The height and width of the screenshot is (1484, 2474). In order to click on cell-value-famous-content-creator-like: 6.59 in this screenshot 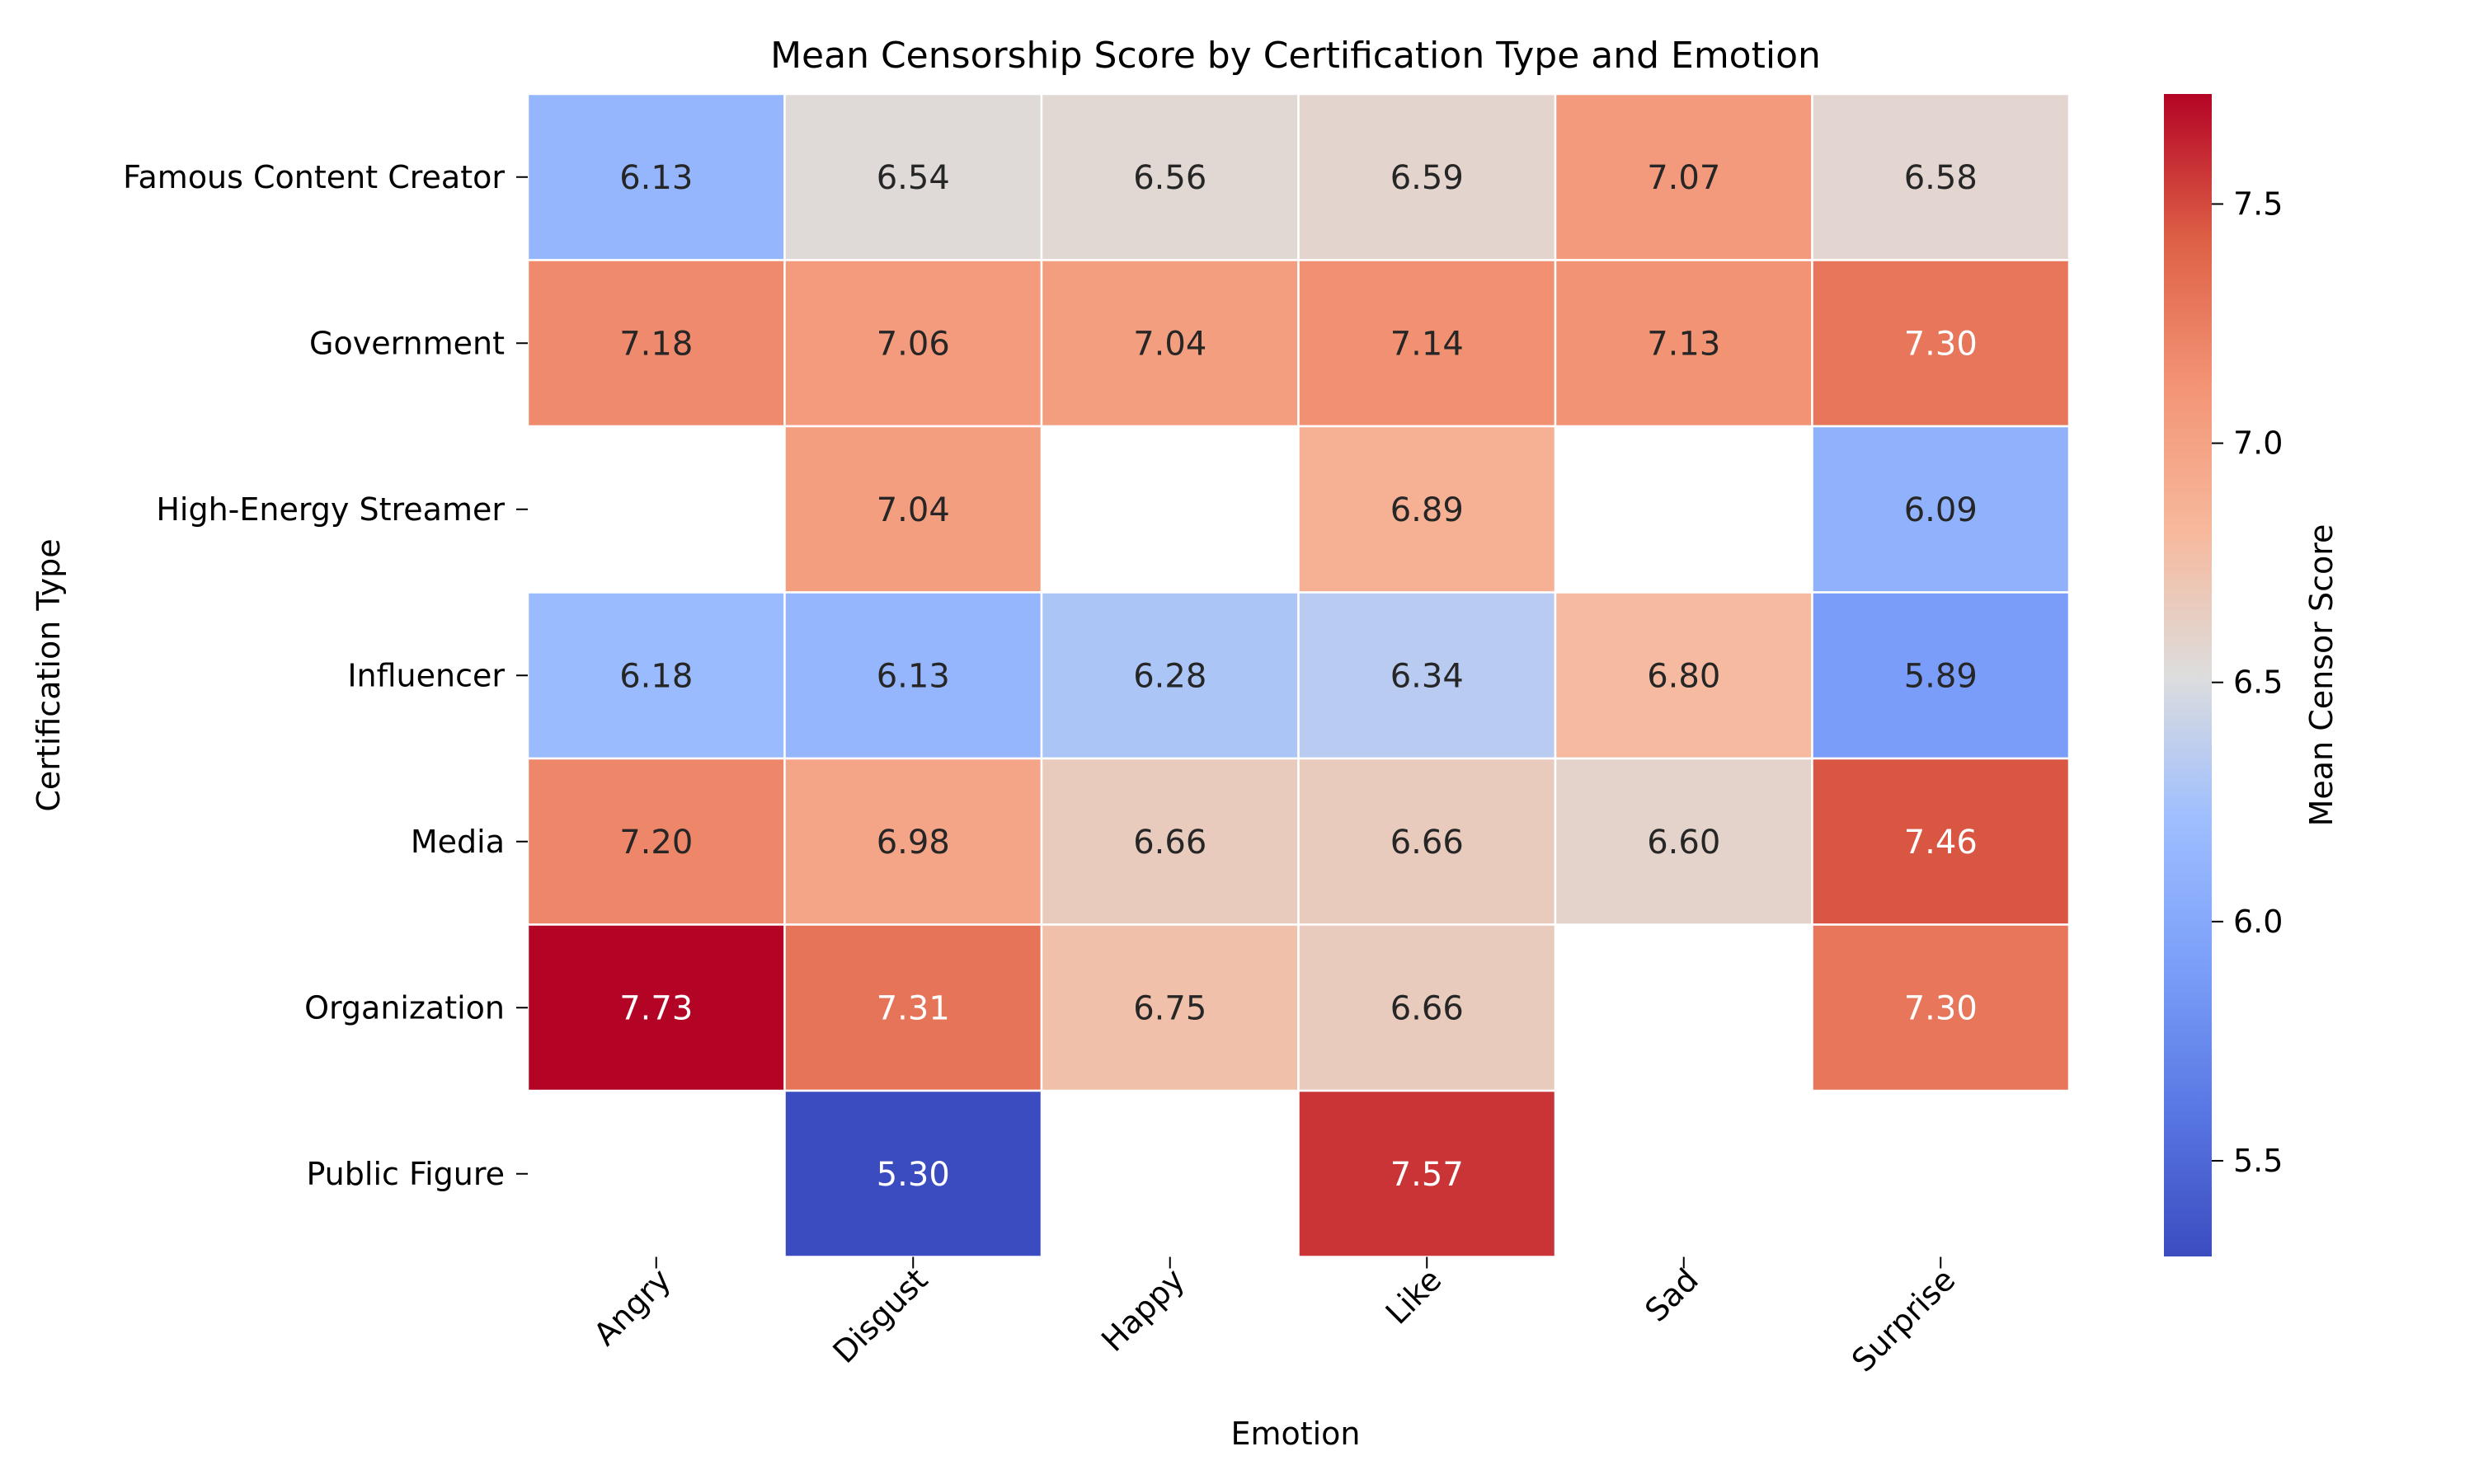, I will do `click(1427, 178)`.